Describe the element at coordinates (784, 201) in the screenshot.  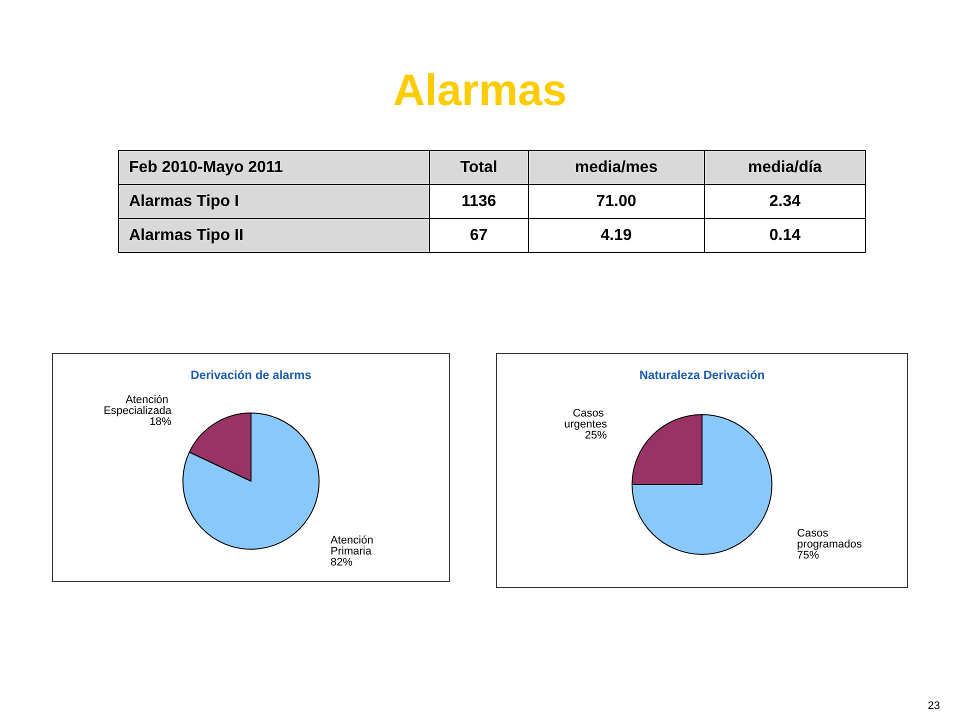
I see `text: 2.34` at that location.